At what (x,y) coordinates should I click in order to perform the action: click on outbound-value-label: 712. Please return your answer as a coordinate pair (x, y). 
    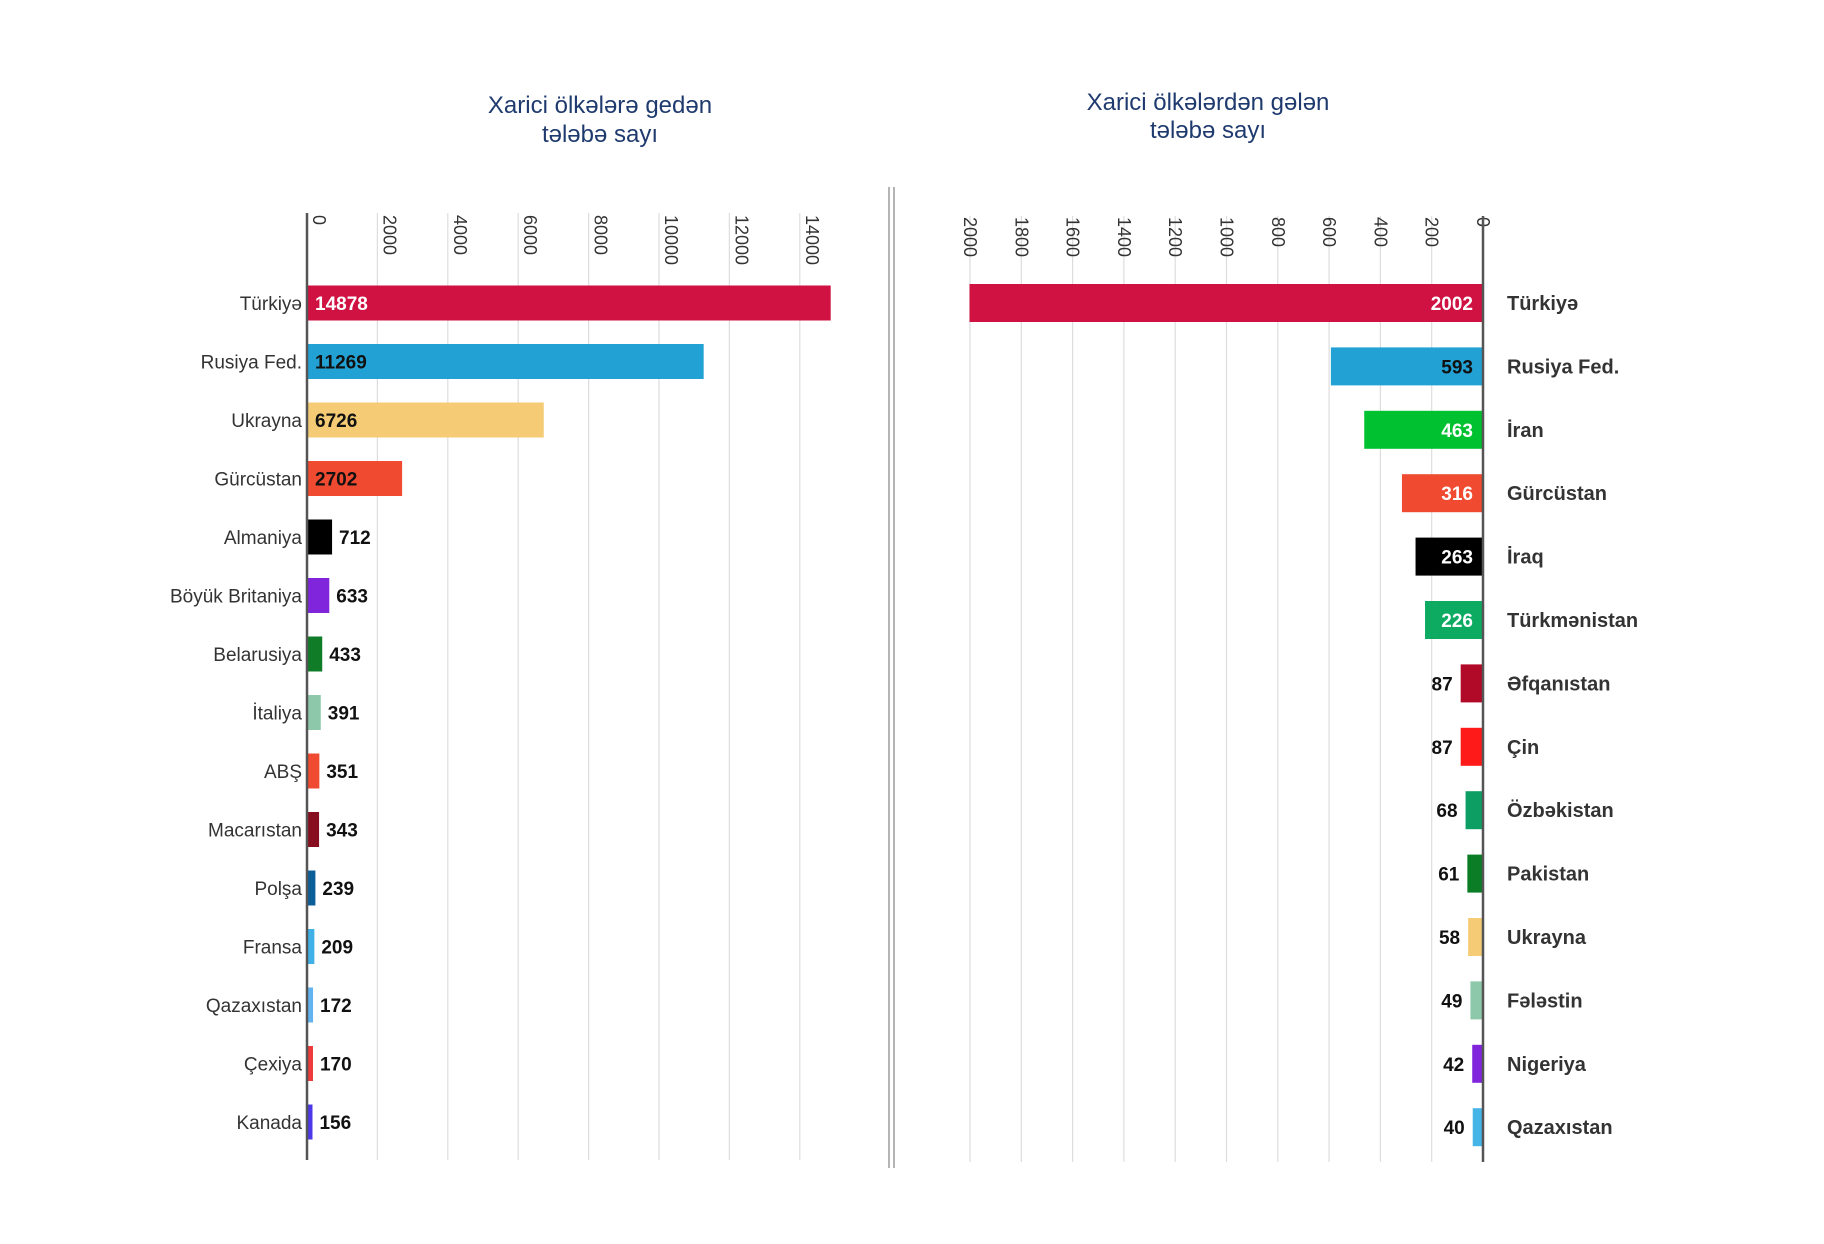
    Looking at the image, I should click on (355, 538).